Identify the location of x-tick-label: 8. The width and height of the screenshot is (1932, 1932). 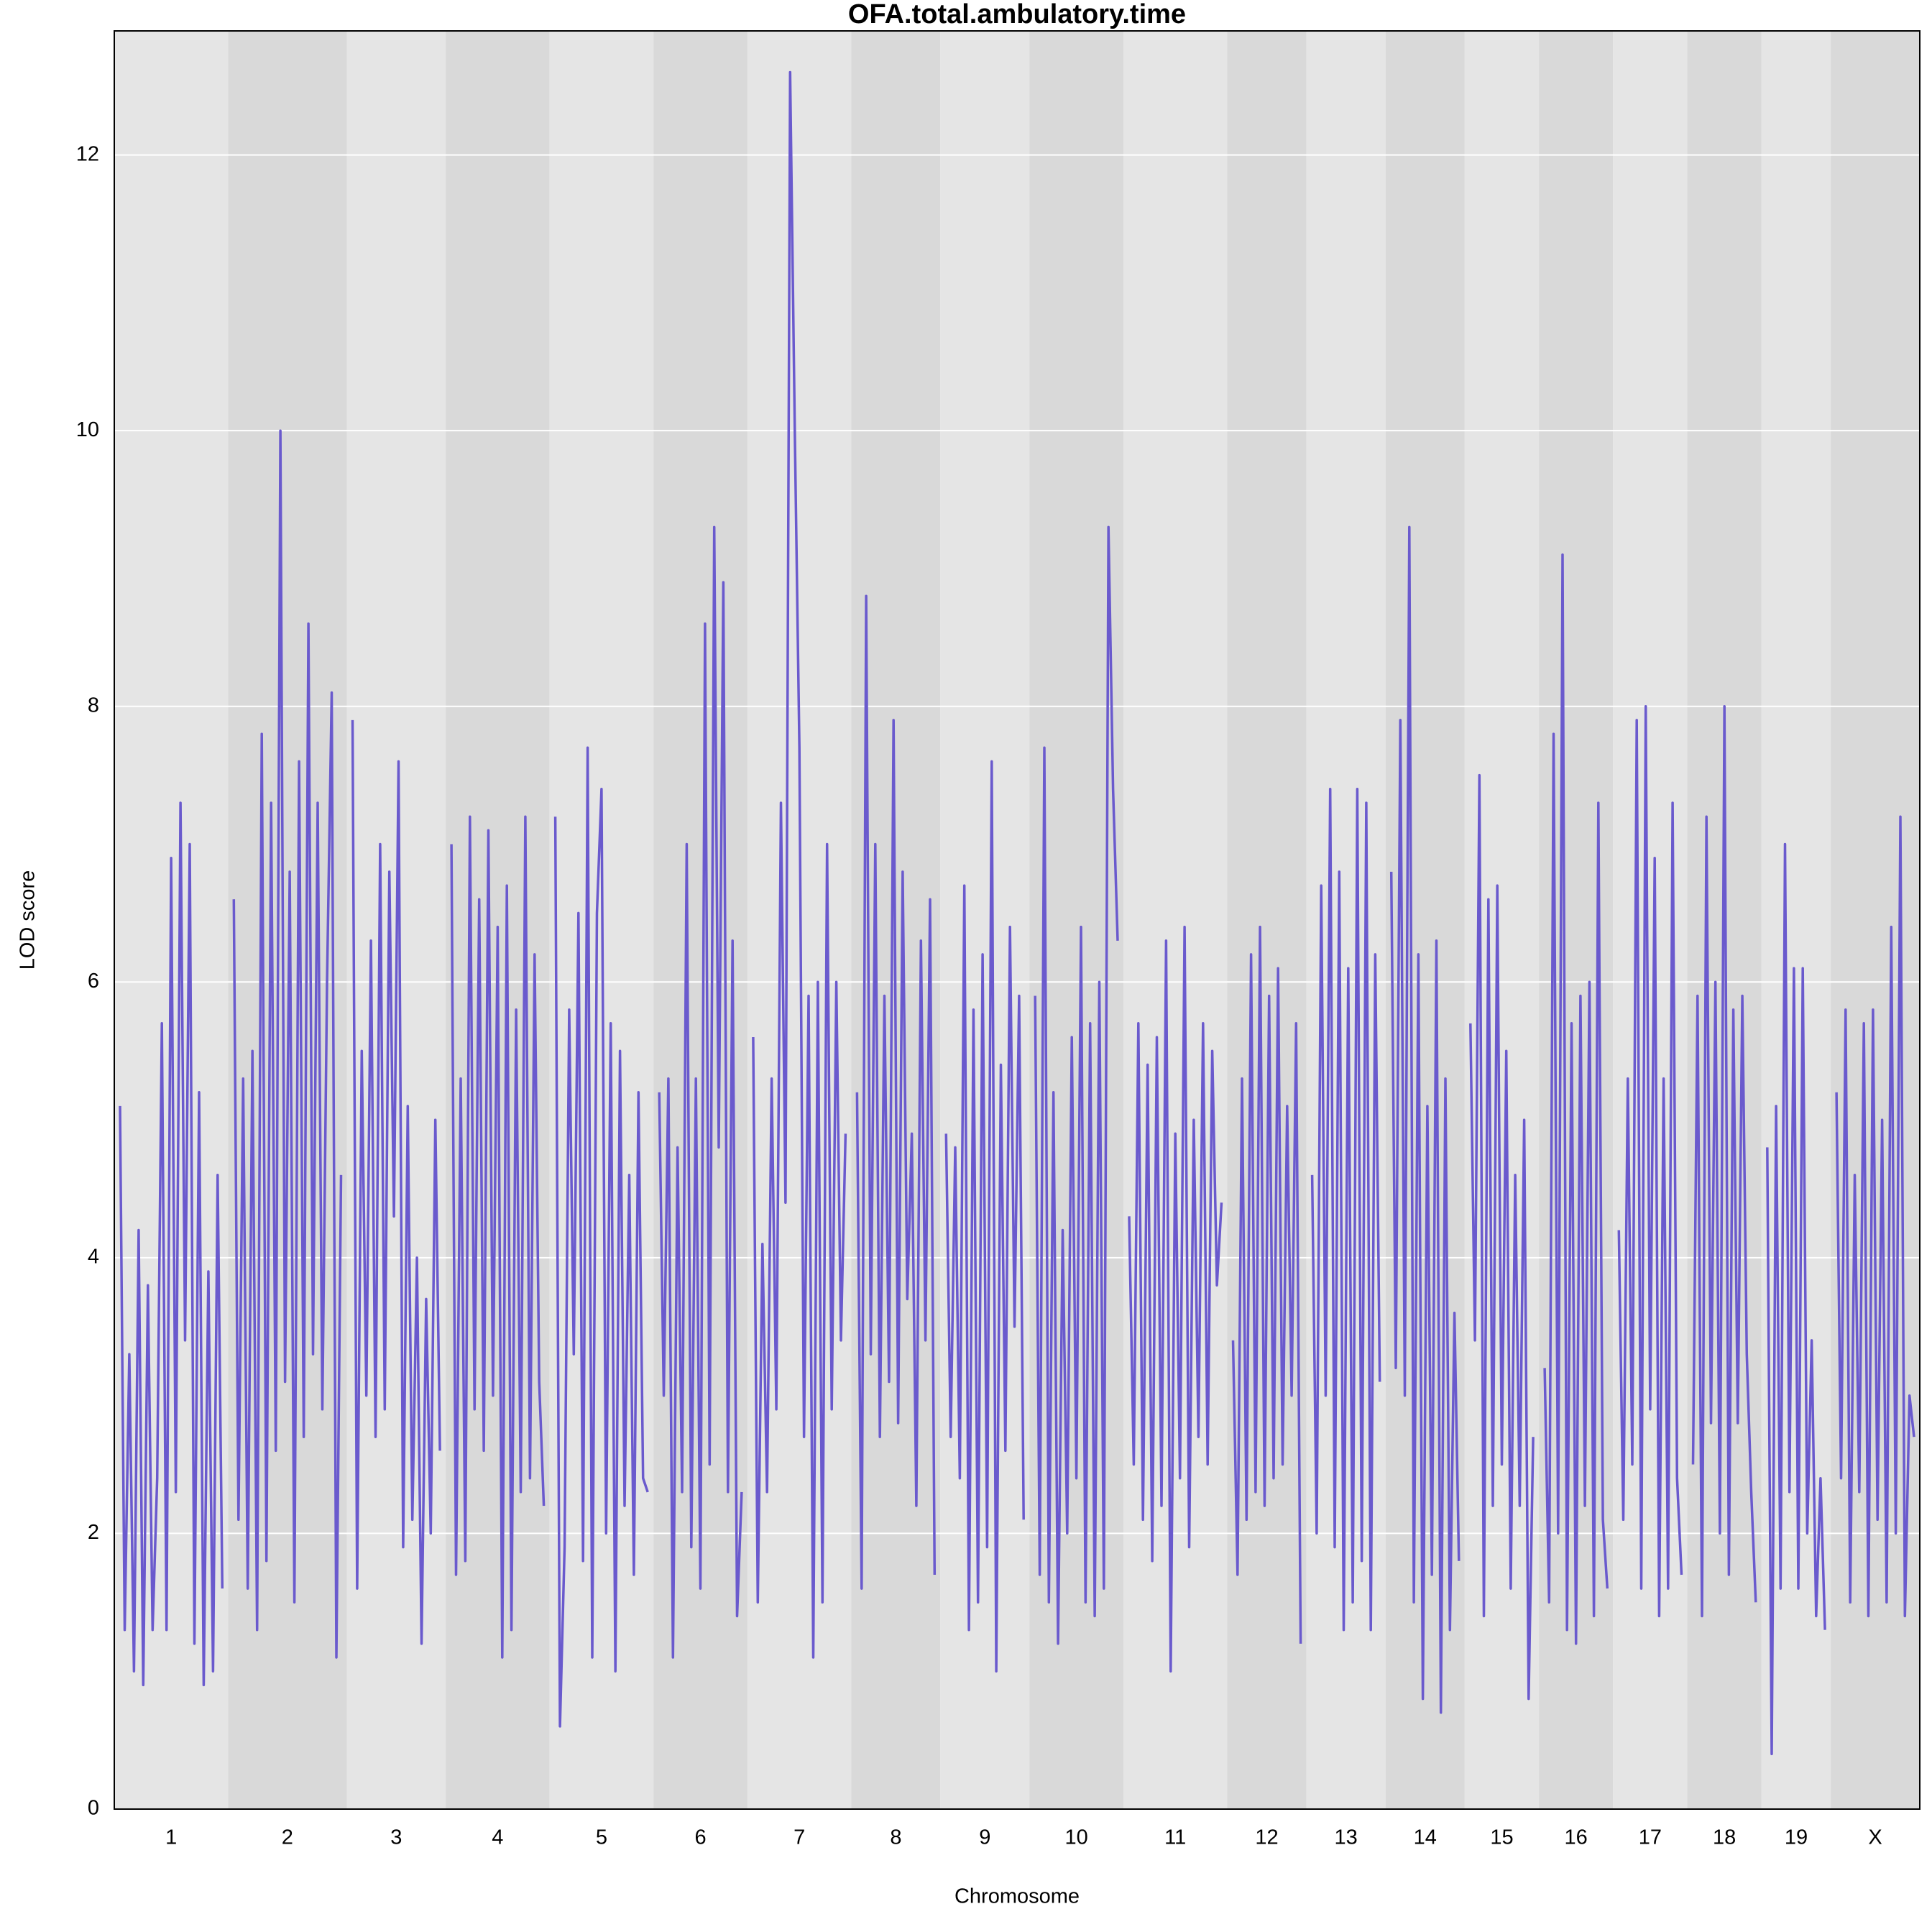
(895, 1837).